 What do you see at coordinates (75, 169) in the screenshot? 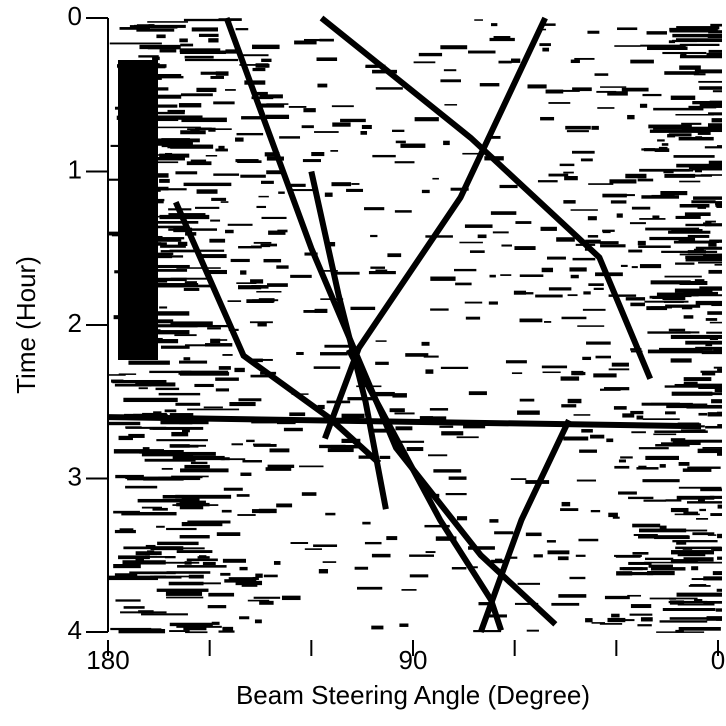
I see `y-tick-label: 1` at bounding box center [75, 169].